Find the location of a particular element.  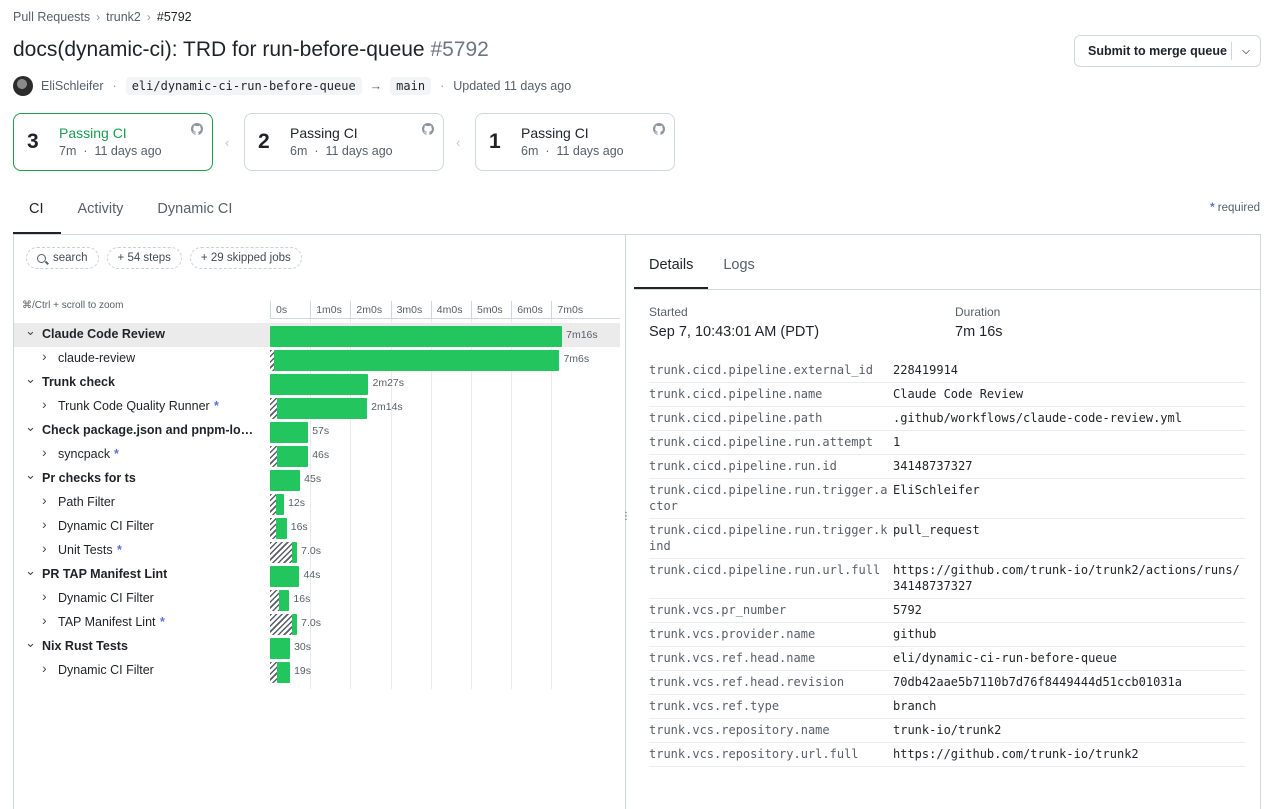

job-group-row: ⌄ Pr checks for ts 45s is located at coordinates (317, 479).